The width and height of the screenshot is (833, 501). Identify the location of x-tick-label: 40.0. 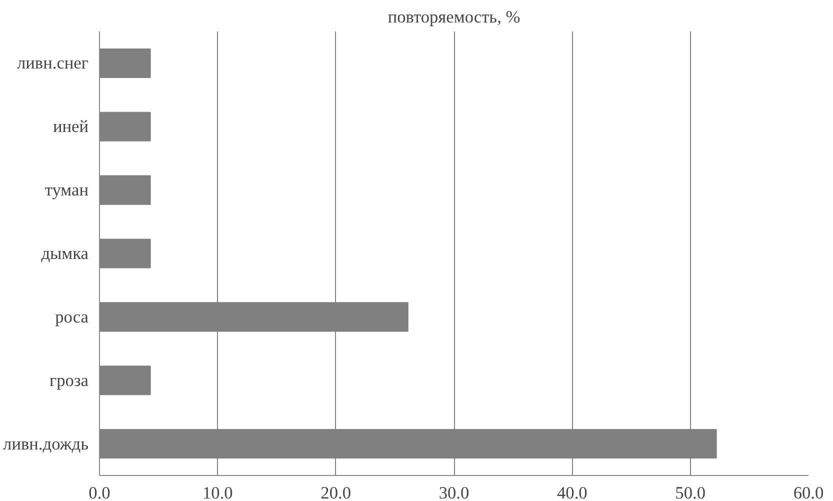
(572, 492).